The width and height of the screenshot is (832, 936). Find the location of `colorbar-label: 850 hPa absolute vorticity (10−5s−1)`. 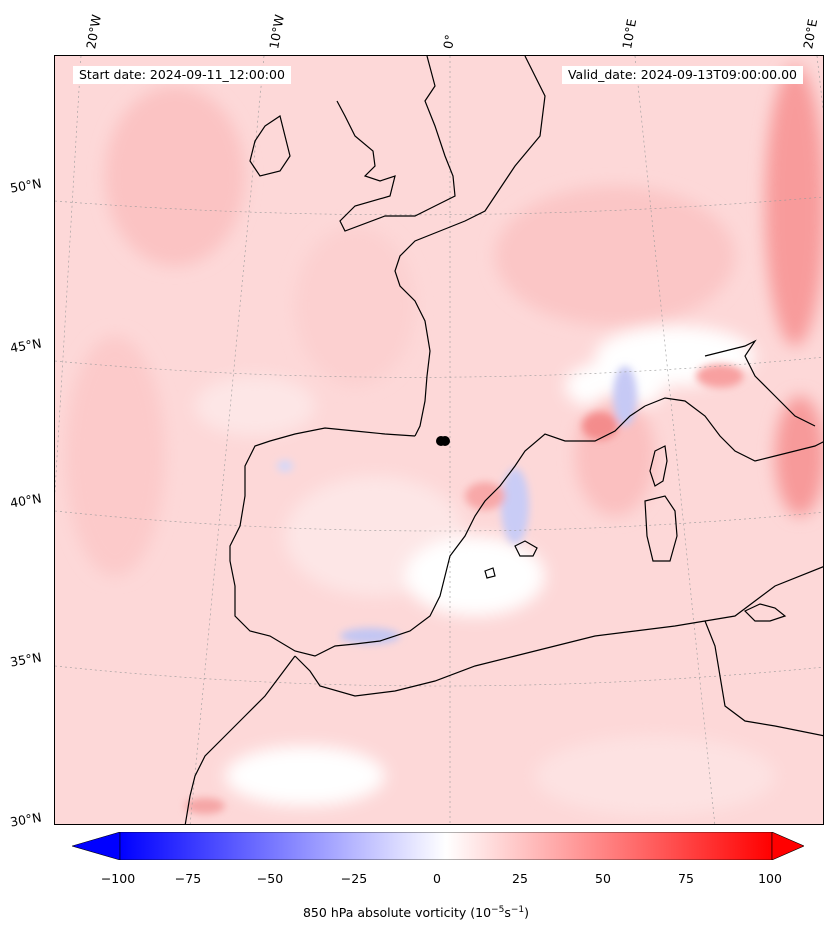

colorbar-label: 850 hPa absolute vorticity (10−5s−1) is located at coordinates (416, 912).